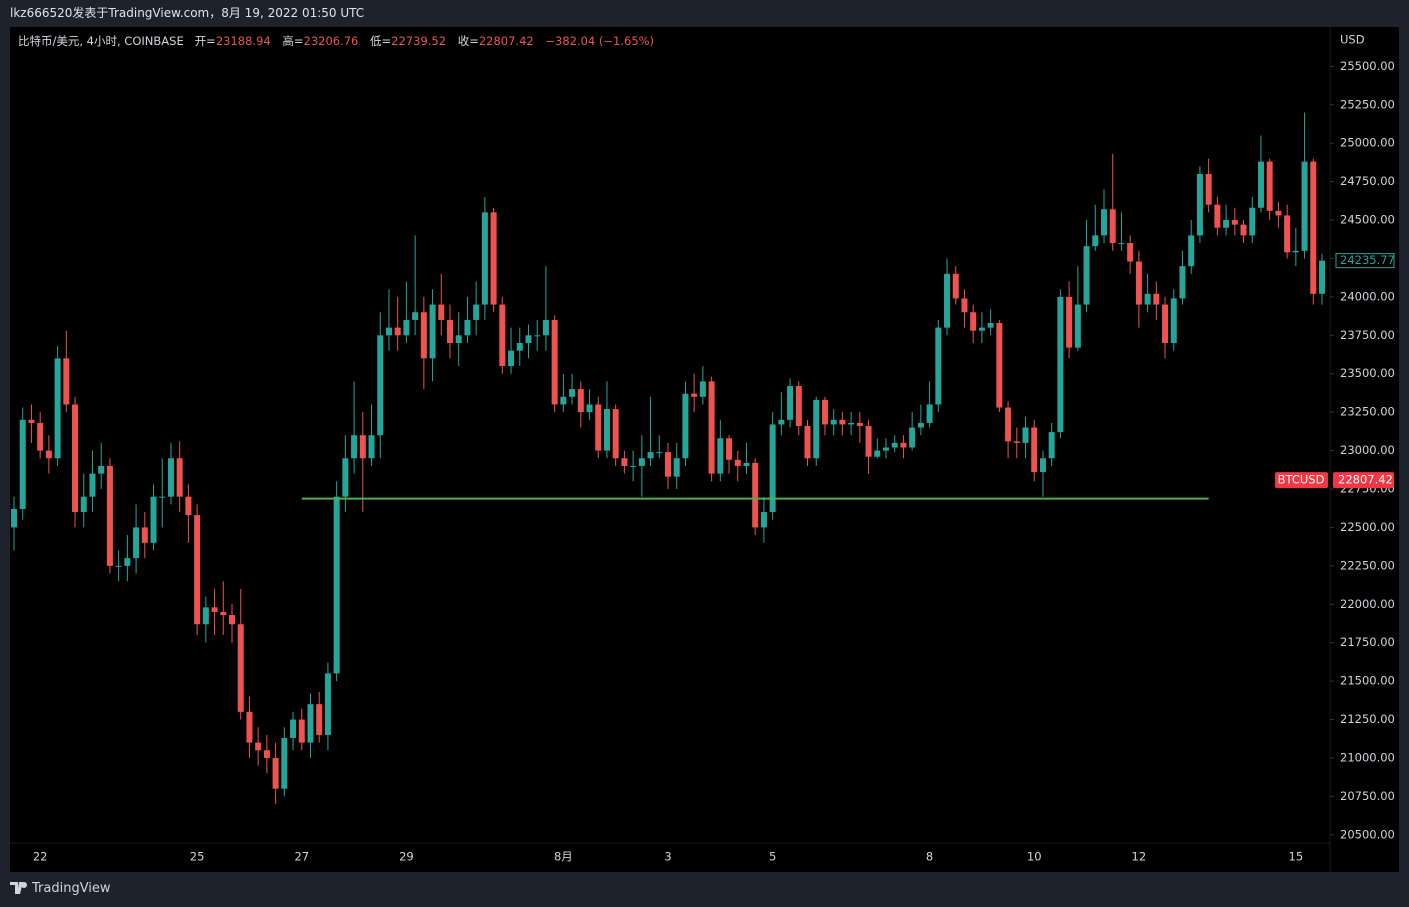  What do you see at coordinates (243, 41) in the screenshot?
I see `legend-value: 23188.94` at bounding box center [243, 41].